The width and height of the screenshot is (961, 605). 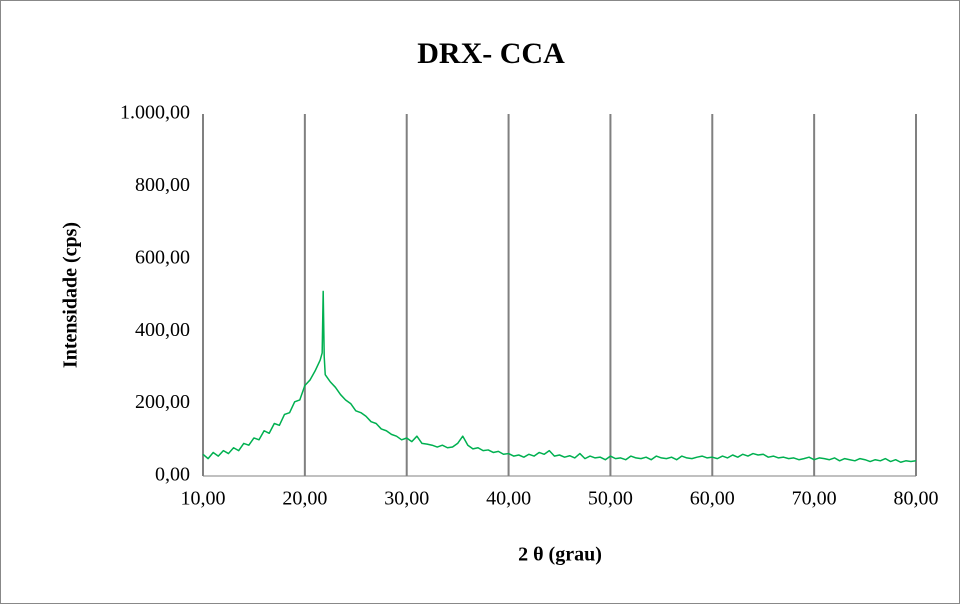 What do you see at coordinates (508, 499) in the screenshot?
I see `x-tick-label: 40,00` at bounding box center [508, 499].